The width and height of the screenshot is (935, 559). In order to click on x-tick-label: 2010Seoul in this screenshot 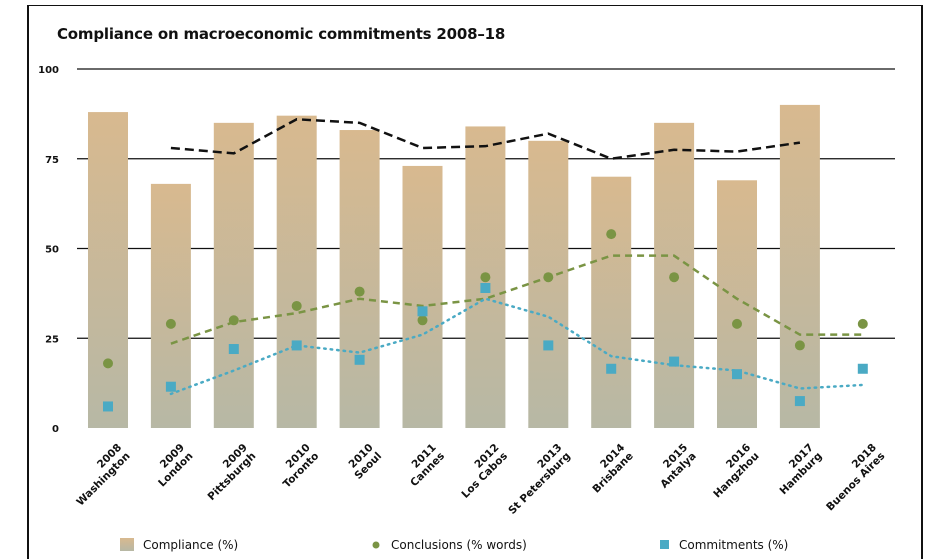, I will do `click(364, 462)`.